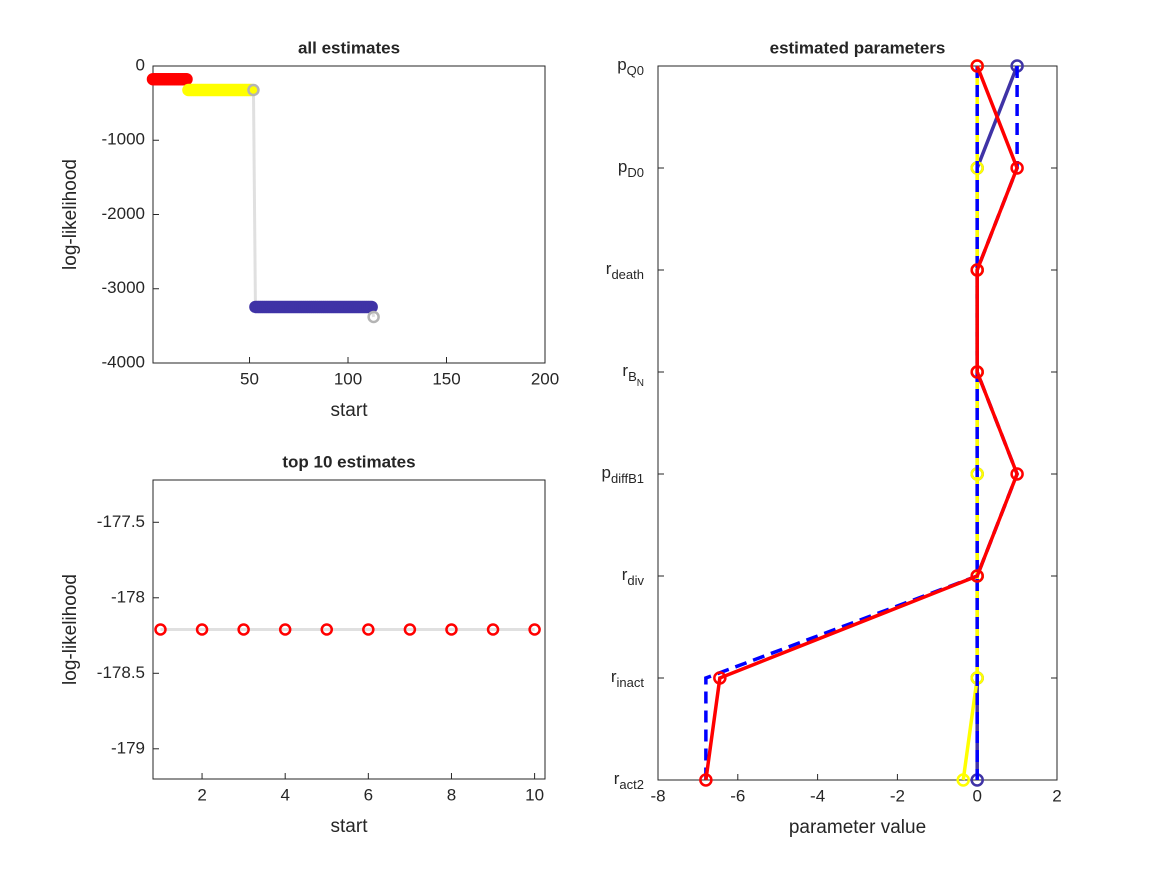  Describe the element at coordinates (121, 672) in the screenshot. I see `y-tick-label: -178.5` at that location.